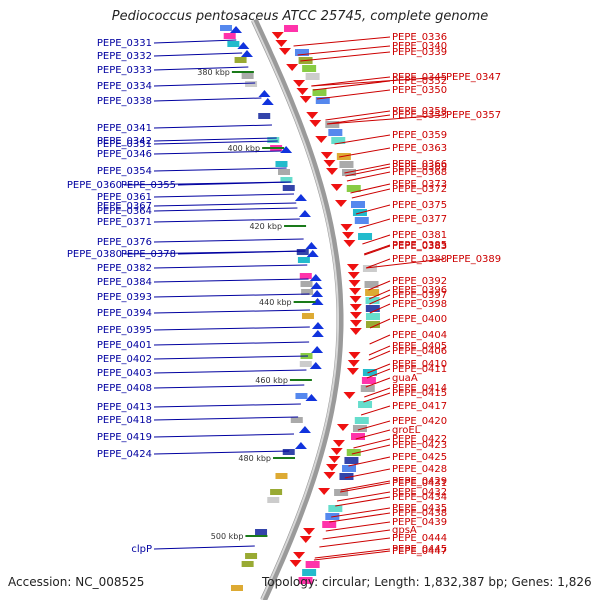  What do you see at coordinates (271, 380) in the screenshot?
I see `kbp-tick-label: 460 kbp` at bounding box center [271, 380].